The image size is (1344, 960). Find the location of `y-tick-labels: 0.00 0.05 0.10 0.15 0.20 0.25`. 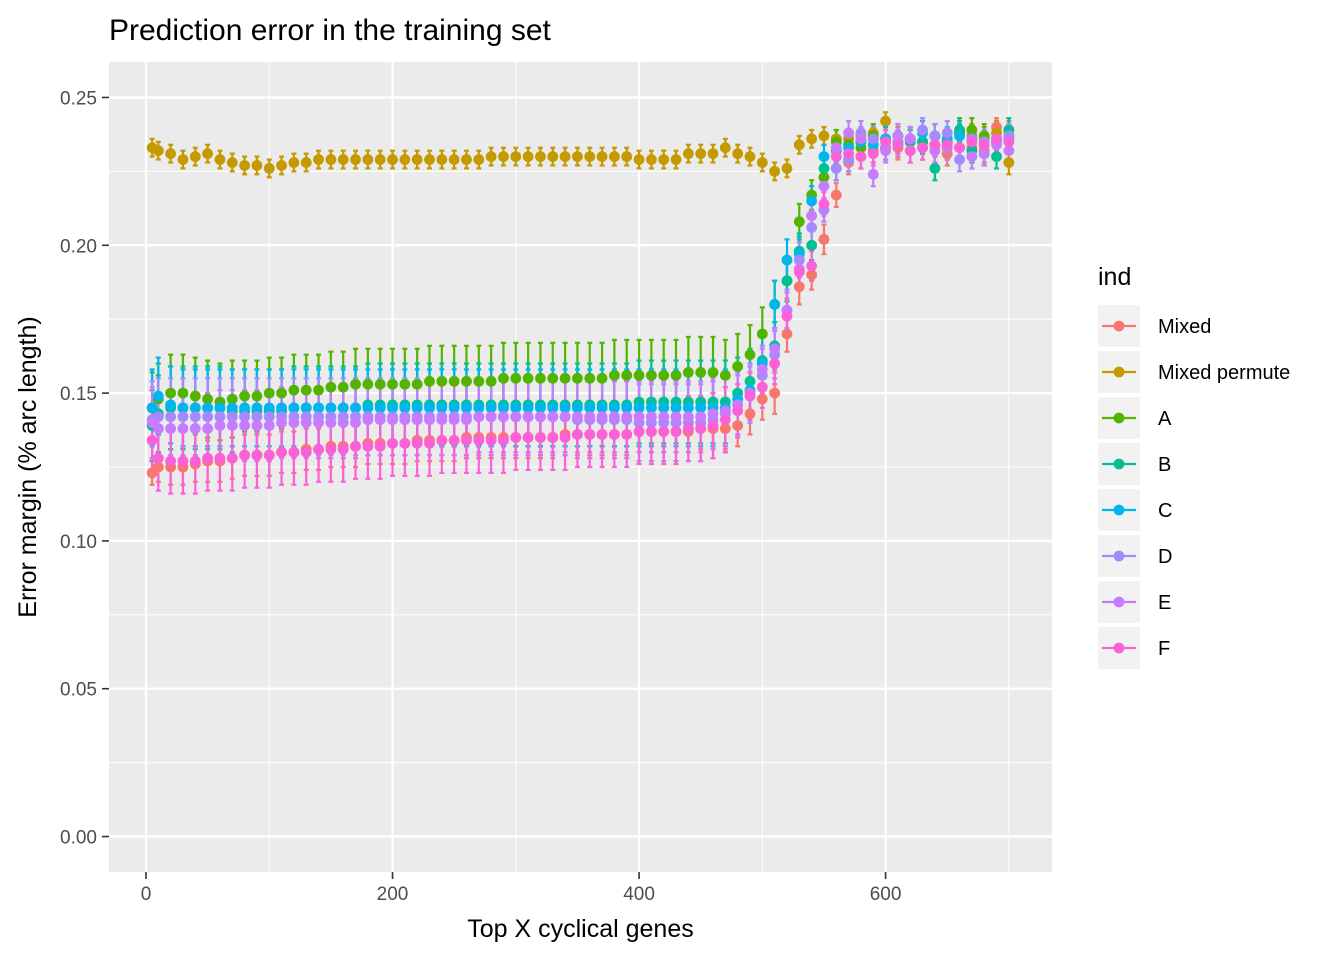

y-tick-labels: 0.00 0.05 0.10 0.15 0.20 0.25 is located at coordinates (78, 468).